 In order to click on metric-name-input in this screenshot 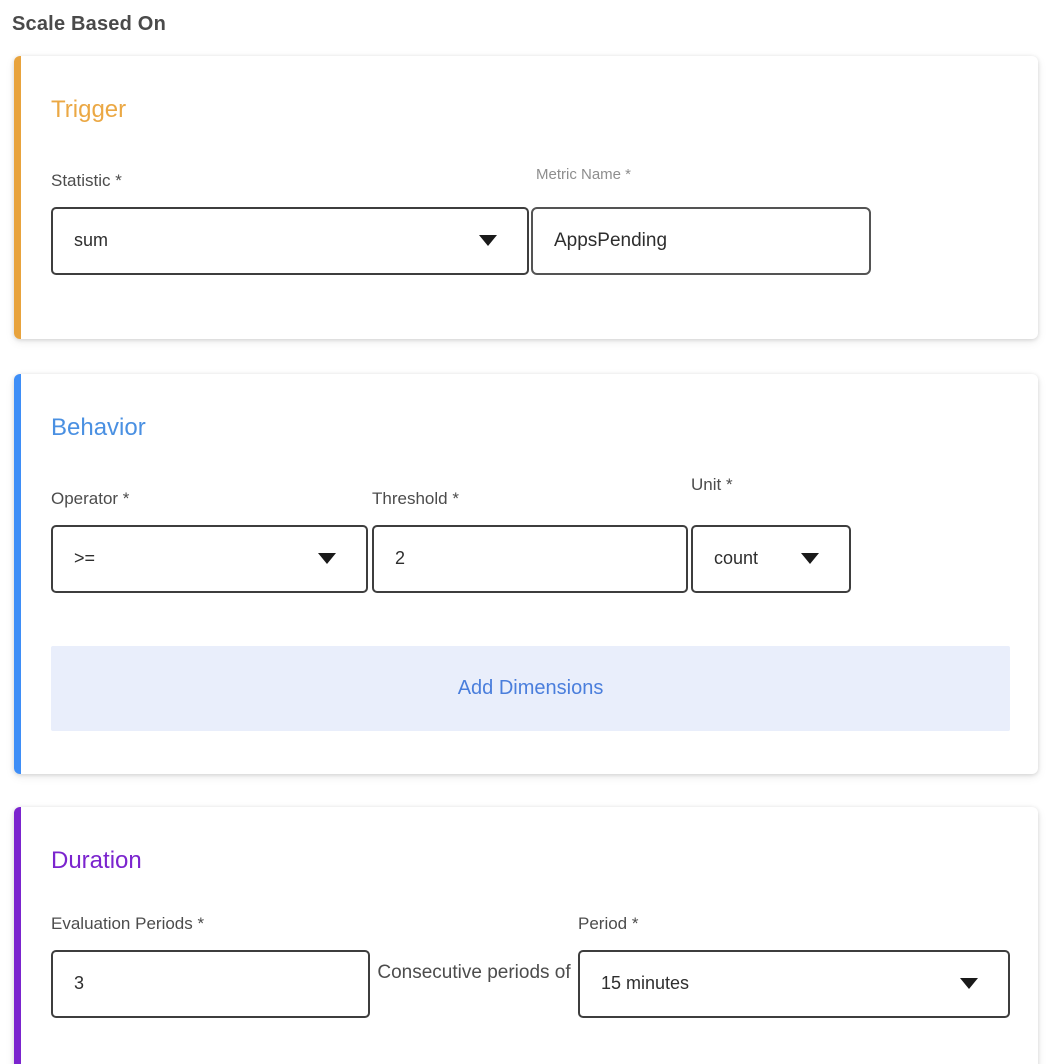, I will do `click(701, 240)`.